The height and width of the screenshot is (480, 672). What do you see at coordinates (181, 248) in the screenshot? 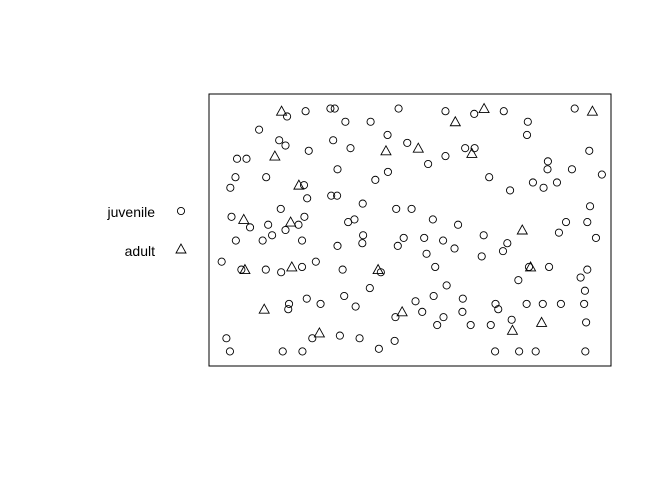
I see `legend-marker-adult` at bounding box center [181, 248].